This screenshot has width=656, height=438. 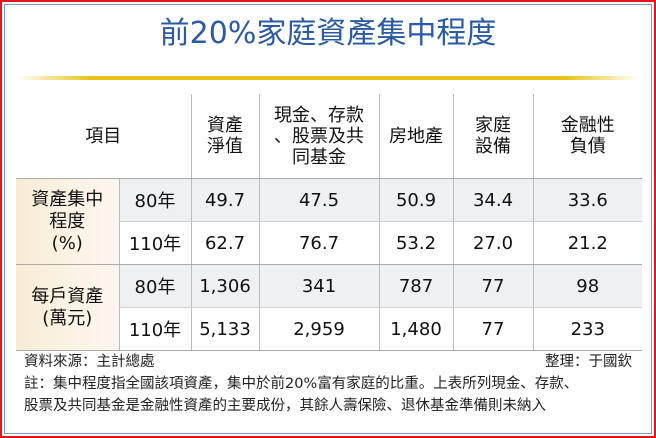 I want to click on header-line: 同基金, so click(x=319, y=157).